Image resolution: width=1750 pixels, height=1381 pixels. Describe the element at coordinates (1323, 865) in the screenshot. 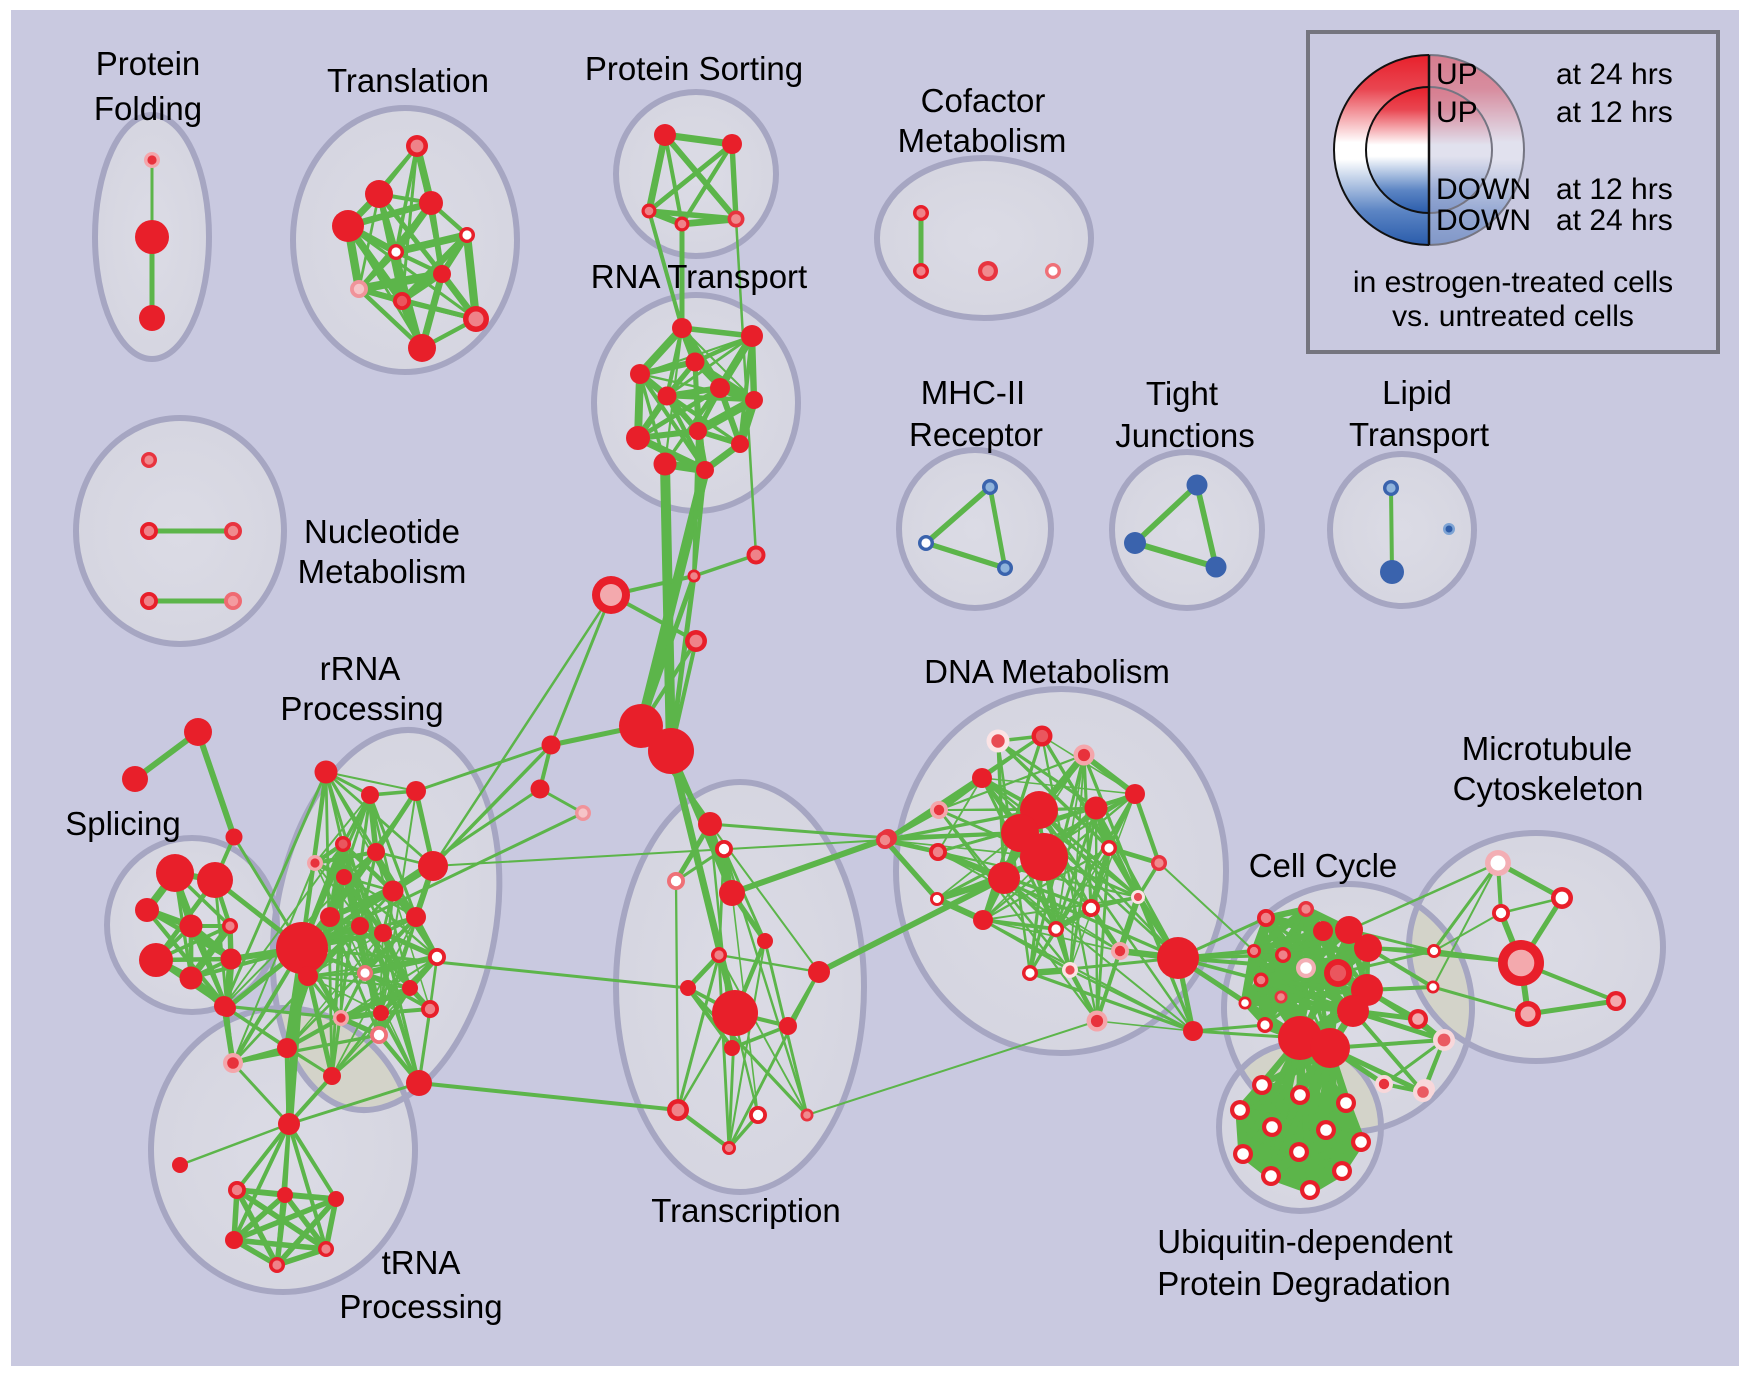

I see `svg-text: Cell Cycle` at that location.